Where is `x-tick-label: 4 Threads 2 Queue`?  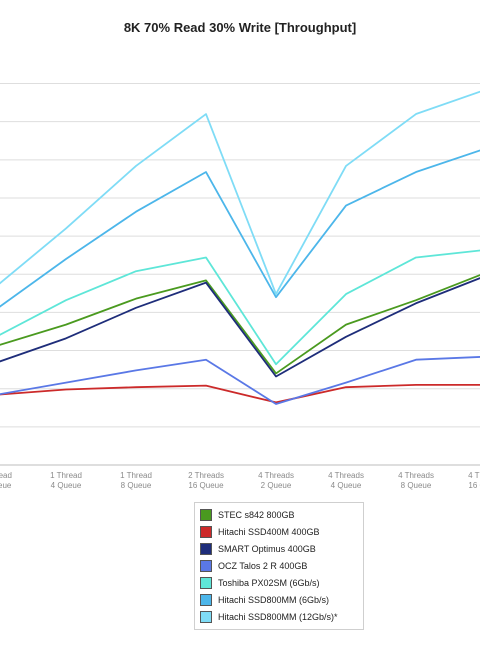 x-tick-label: 4 Threads 2 Queue is located at coordinates (276, 480).